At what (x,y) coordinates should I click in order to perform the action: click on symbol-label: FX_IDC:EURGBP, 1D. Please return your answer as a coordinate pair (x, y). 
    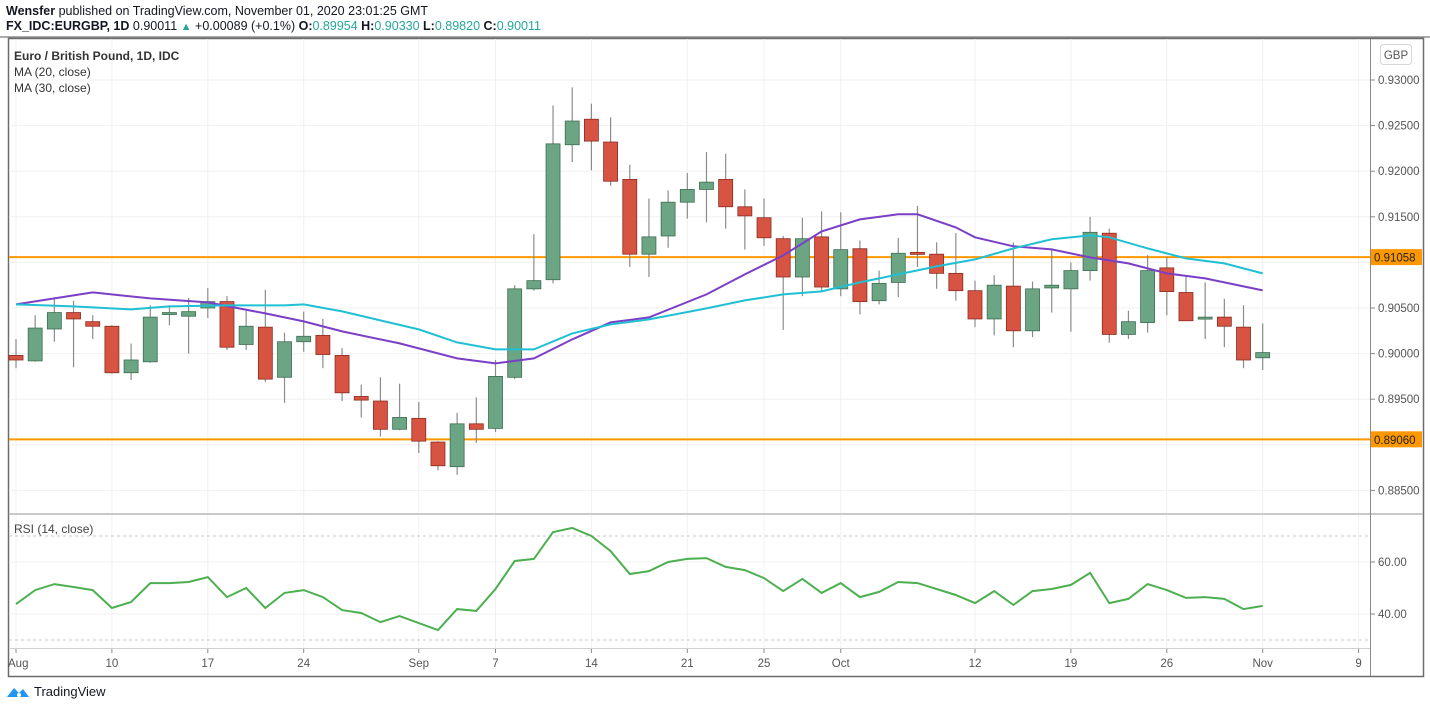
    Looking at the image, I should click on (68, 26).